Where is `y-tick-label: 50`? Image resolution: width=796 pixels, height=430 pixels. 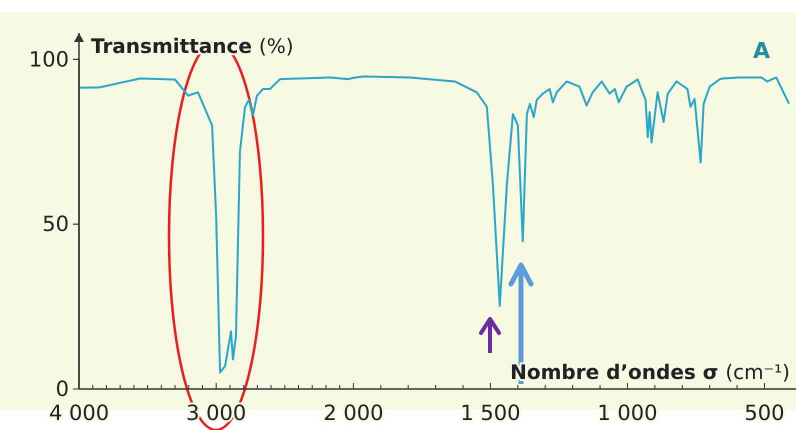 y-tick-label: 50 is located at coordinates (55, 224).